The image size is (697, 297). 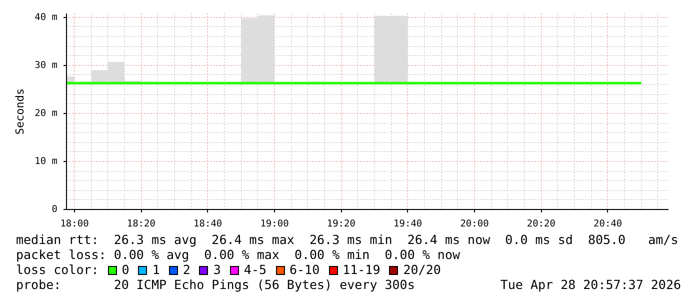 I want to click on legend-label: 3, so click(x=217, y=269).